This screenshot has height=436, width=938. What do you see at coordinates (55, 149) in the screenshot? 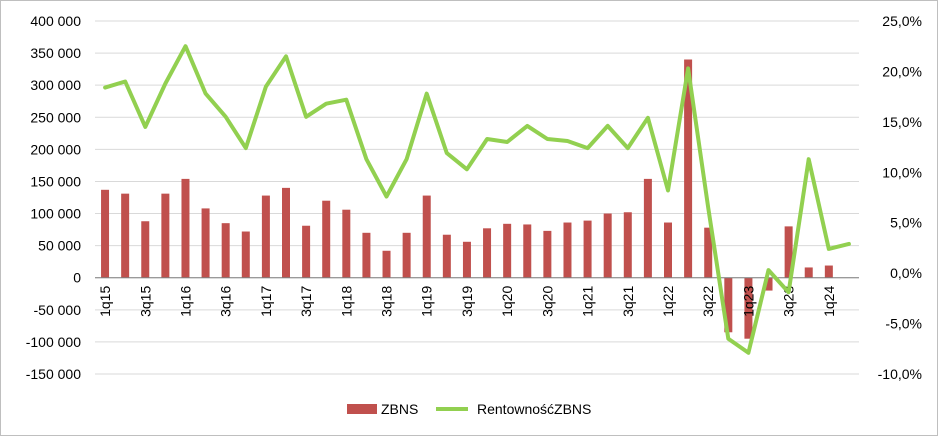
I see `left-tick-label: 200 000` at bounding box center [55, 149].